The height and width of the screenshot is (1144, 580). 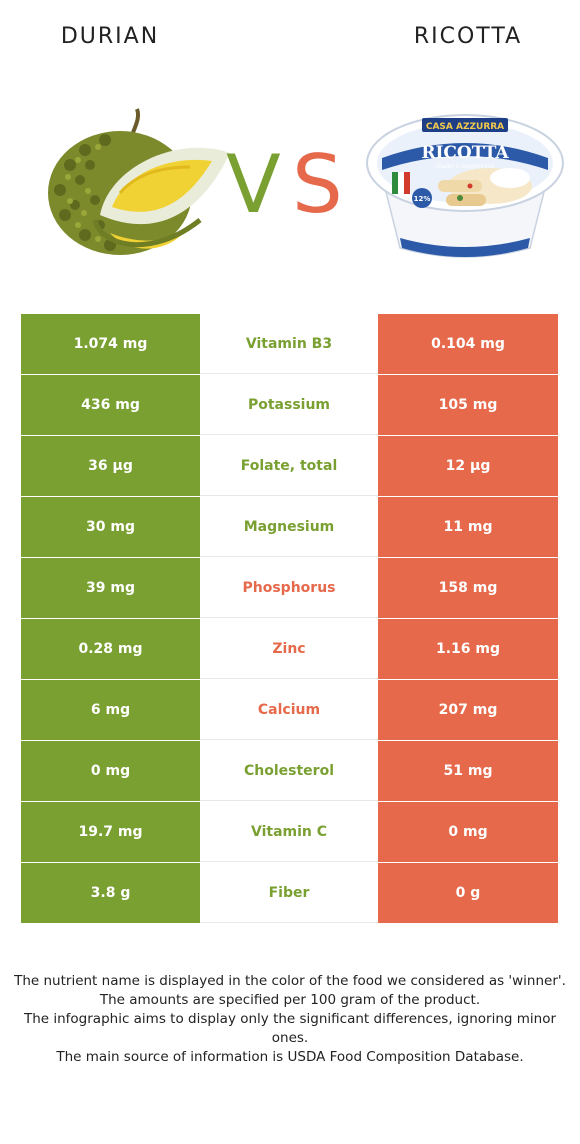 I want to click on vs-label: V S, so click(x=291, y=185).